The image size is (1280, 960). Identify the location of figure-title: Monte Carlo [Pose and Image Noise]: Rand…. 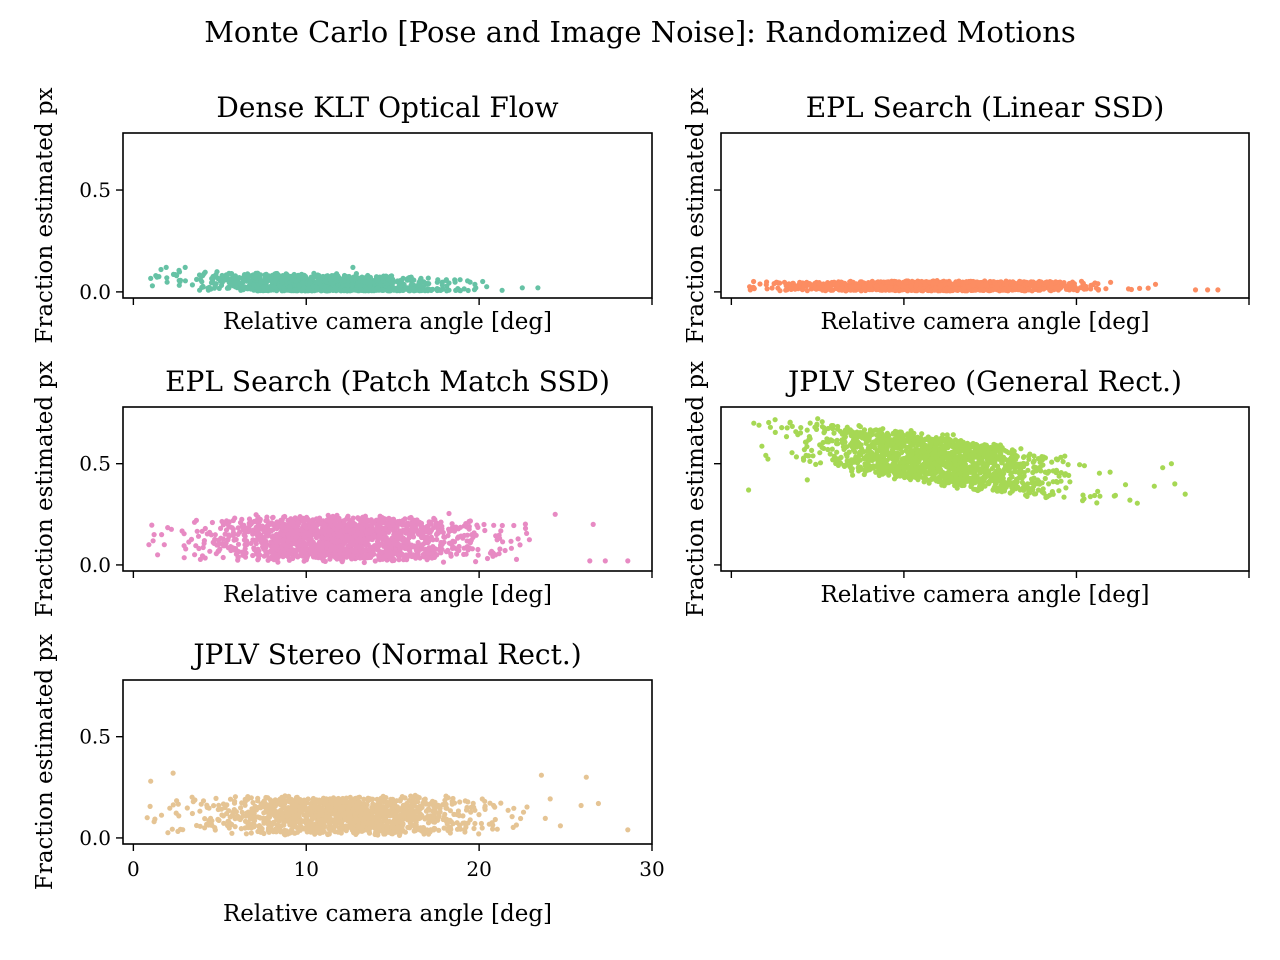
(640, 32).